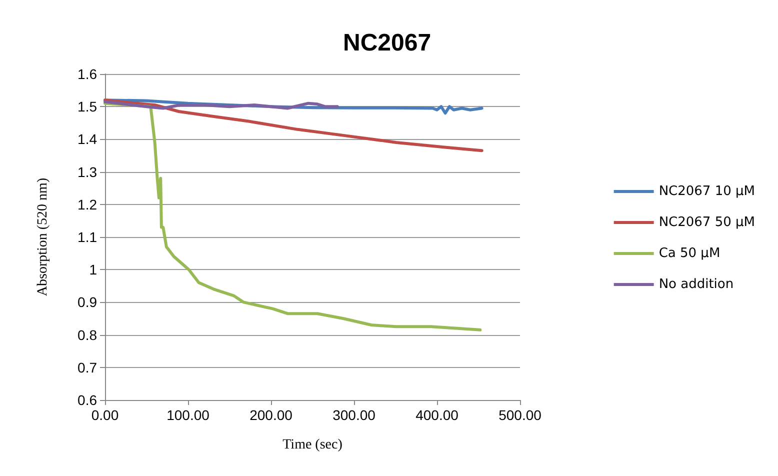 Image resolution: width=778 pixels, height=476 pixels. What do you see at coordinates (188, 415) in the screenshot?
I see `x-tick-label: 100.00` at bounding box center [188, 415].